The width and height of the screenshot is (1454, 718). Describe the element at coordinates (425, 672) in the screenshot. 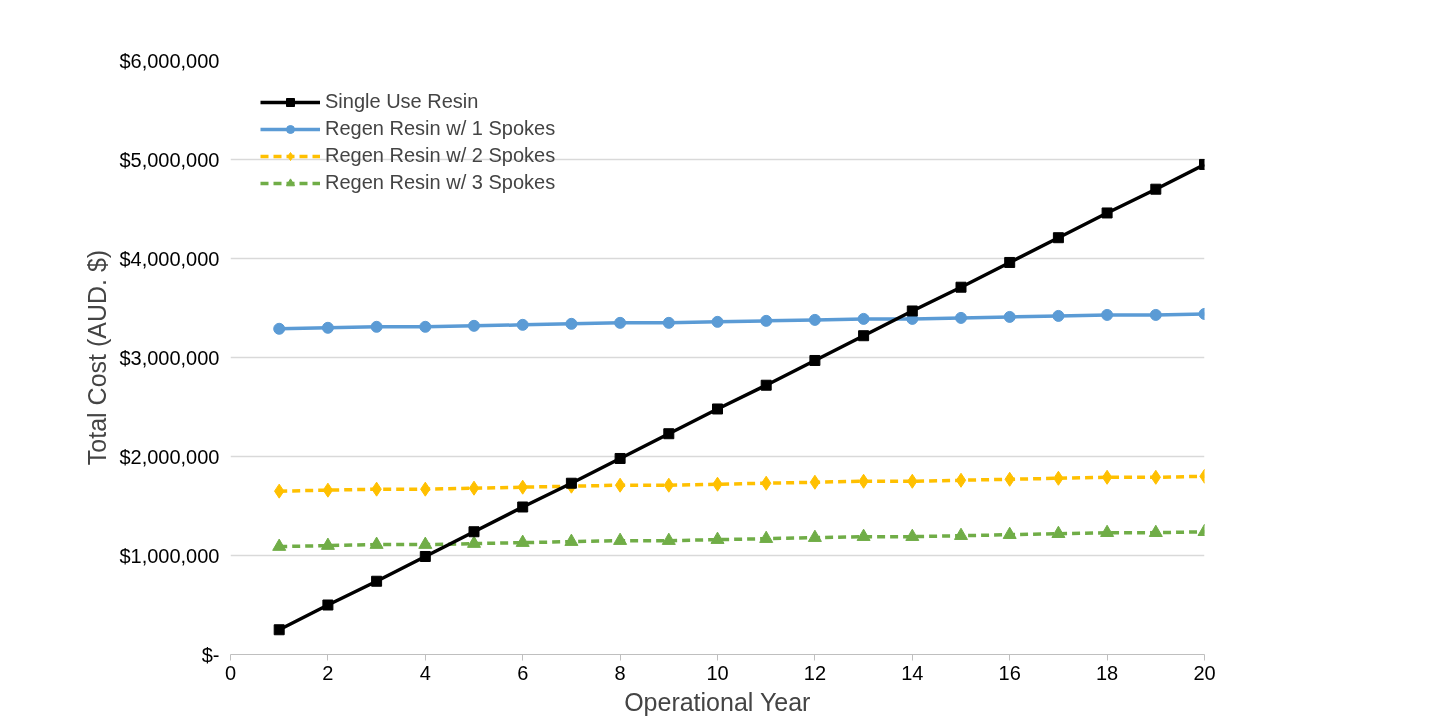

I see `x-tick-label: 4` at that location.